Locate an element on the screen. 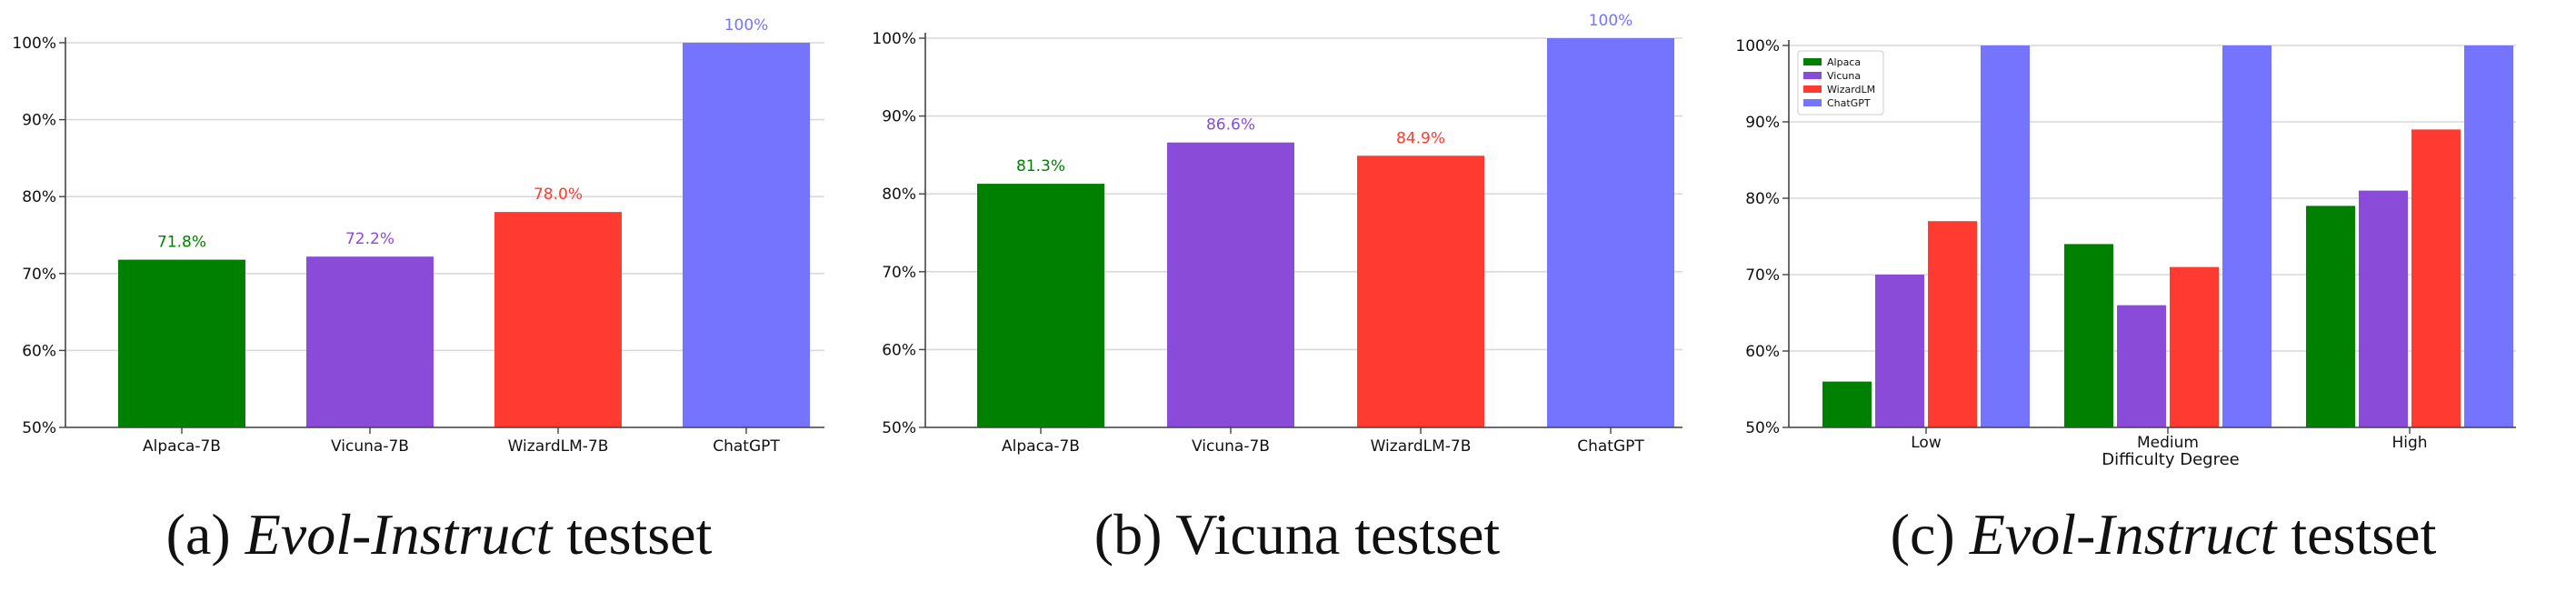 The width and height of the screenshot is (2576, 602). caption-b: (b) Vicuna testset is located at coordinates (1297, 534).